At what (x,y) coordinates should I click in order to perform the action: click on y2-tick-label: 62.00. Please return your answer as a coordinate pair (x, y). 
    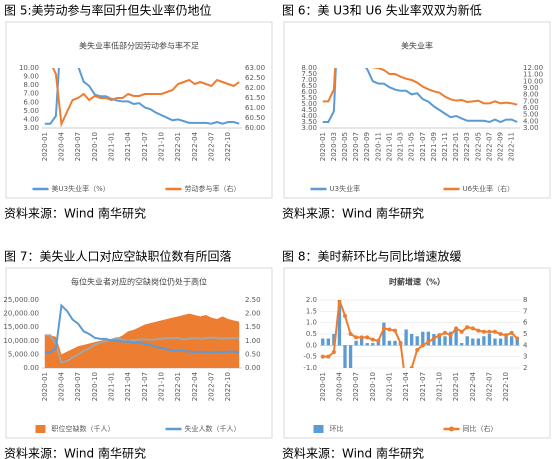
    Looking at the image, I should click on (255, 88).